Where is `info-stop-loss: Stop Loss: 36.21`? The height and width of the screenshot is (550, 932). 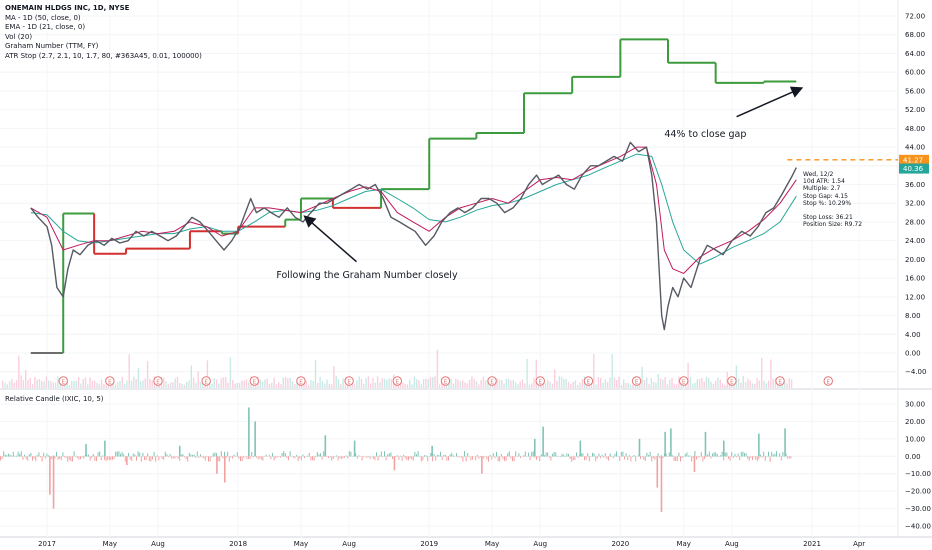 info-stop-loss: Stop Loss: 36.21 is located at coordinates (828, 218).